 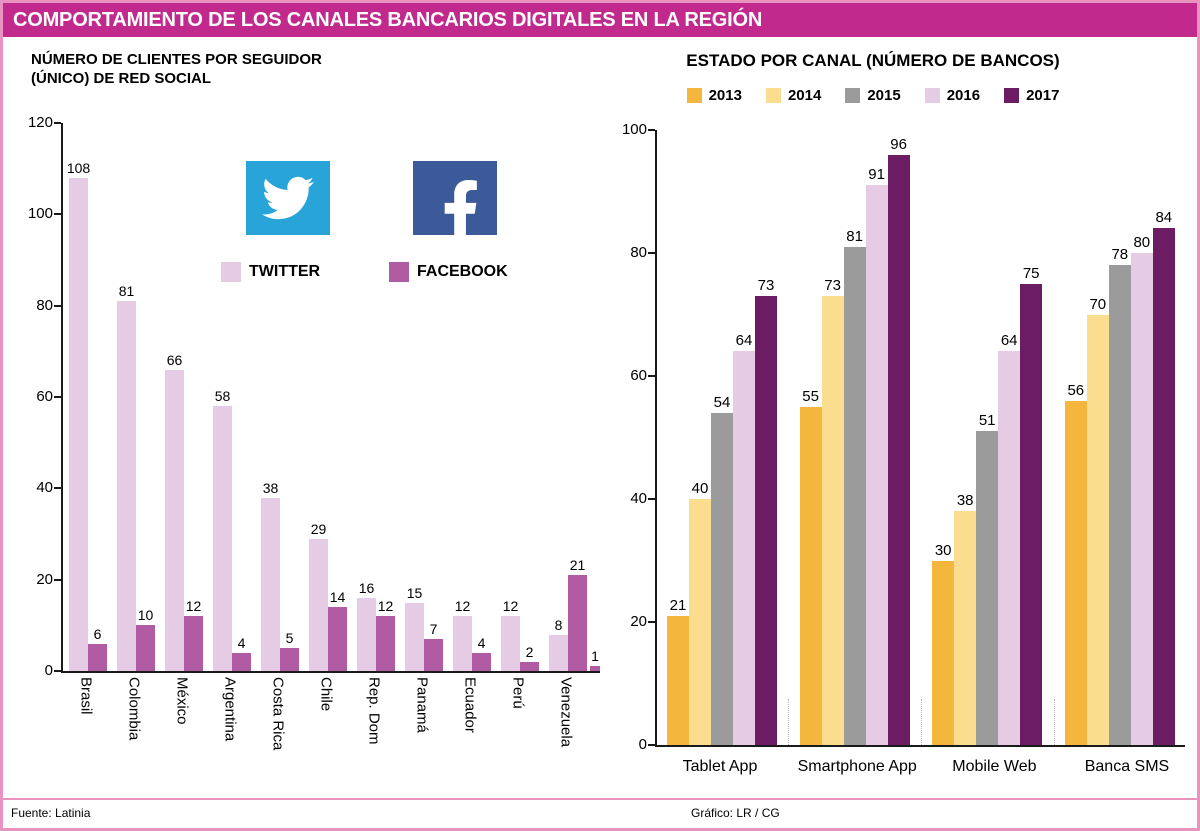 What do you see at coordinates (568, 614) in the screenshot?
I see `bar-group-venezuela: 8 21` at bounding box center [568, 614].